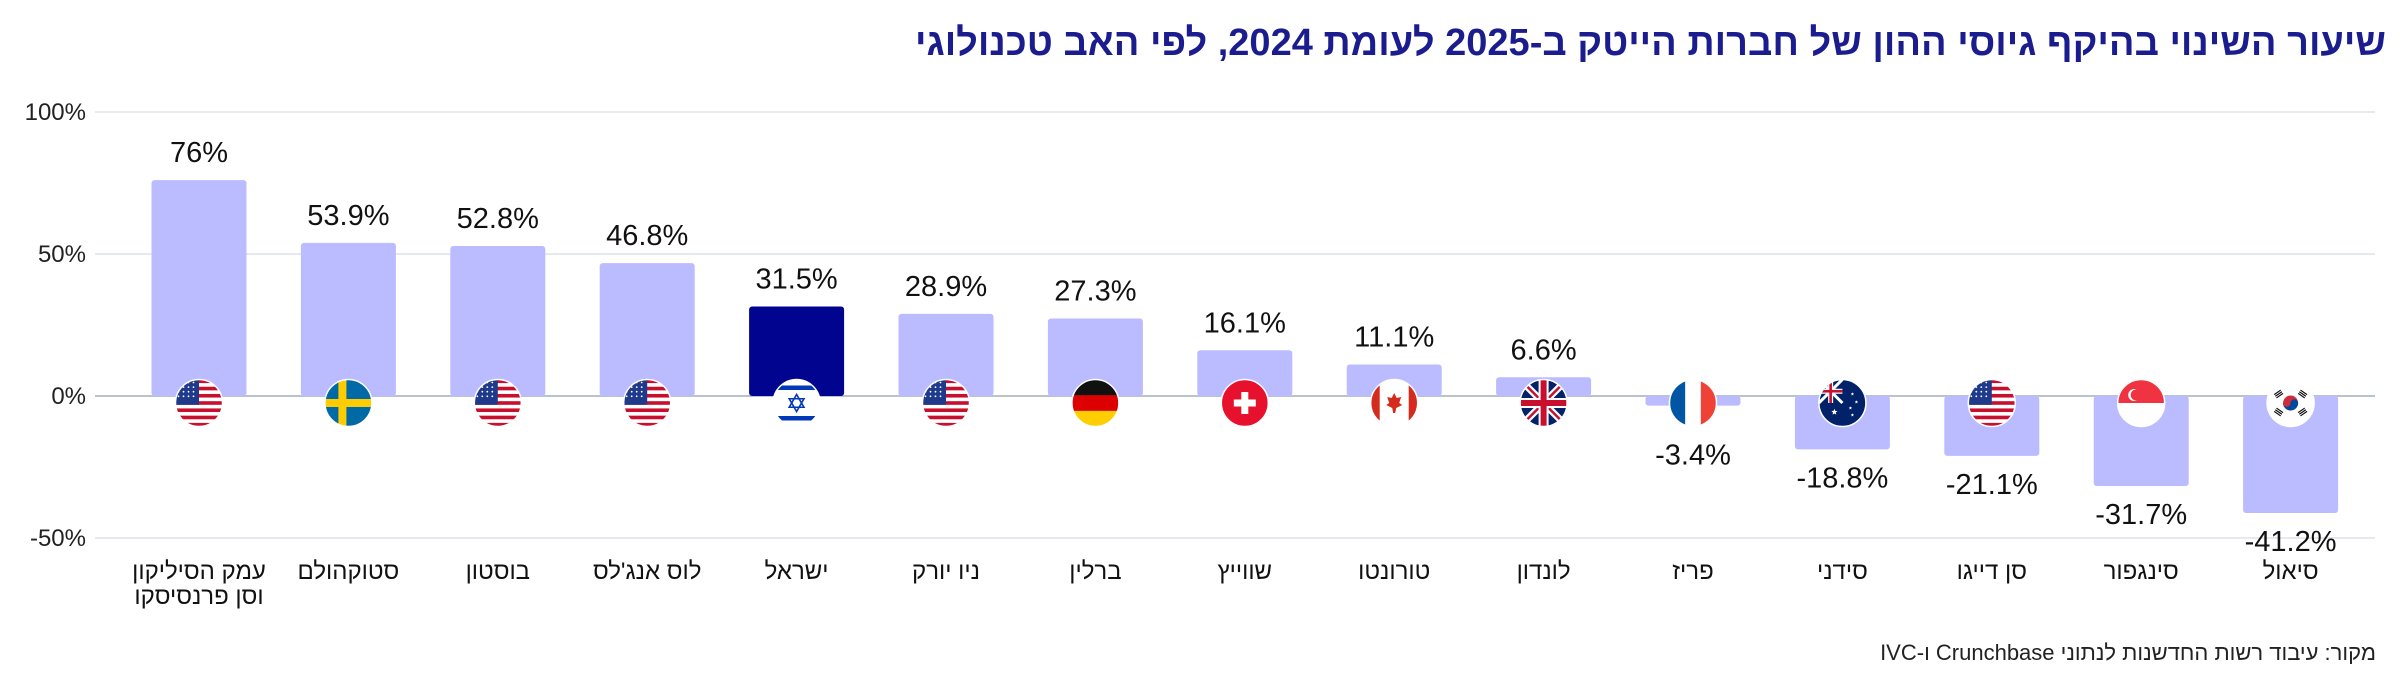  What do you see at coordinates (647, 571) in the screenshot?
I see `x-tick-label: לוס אנג'לס` at bounding box center [647, 571].